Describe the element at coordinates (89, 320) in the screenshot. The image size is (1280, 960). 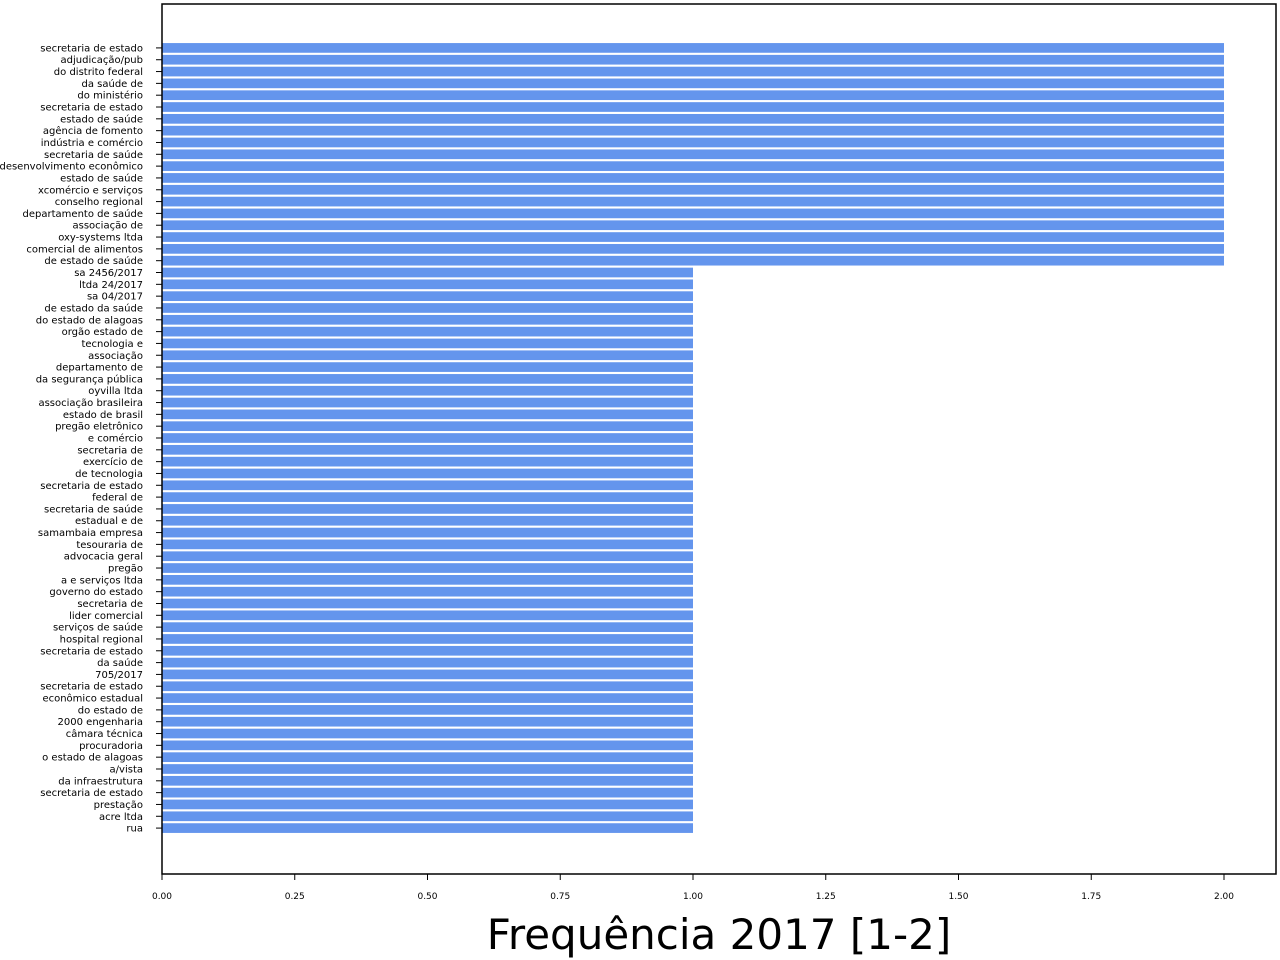
I see `y-tick-label: do estado de alagoas` at that location.